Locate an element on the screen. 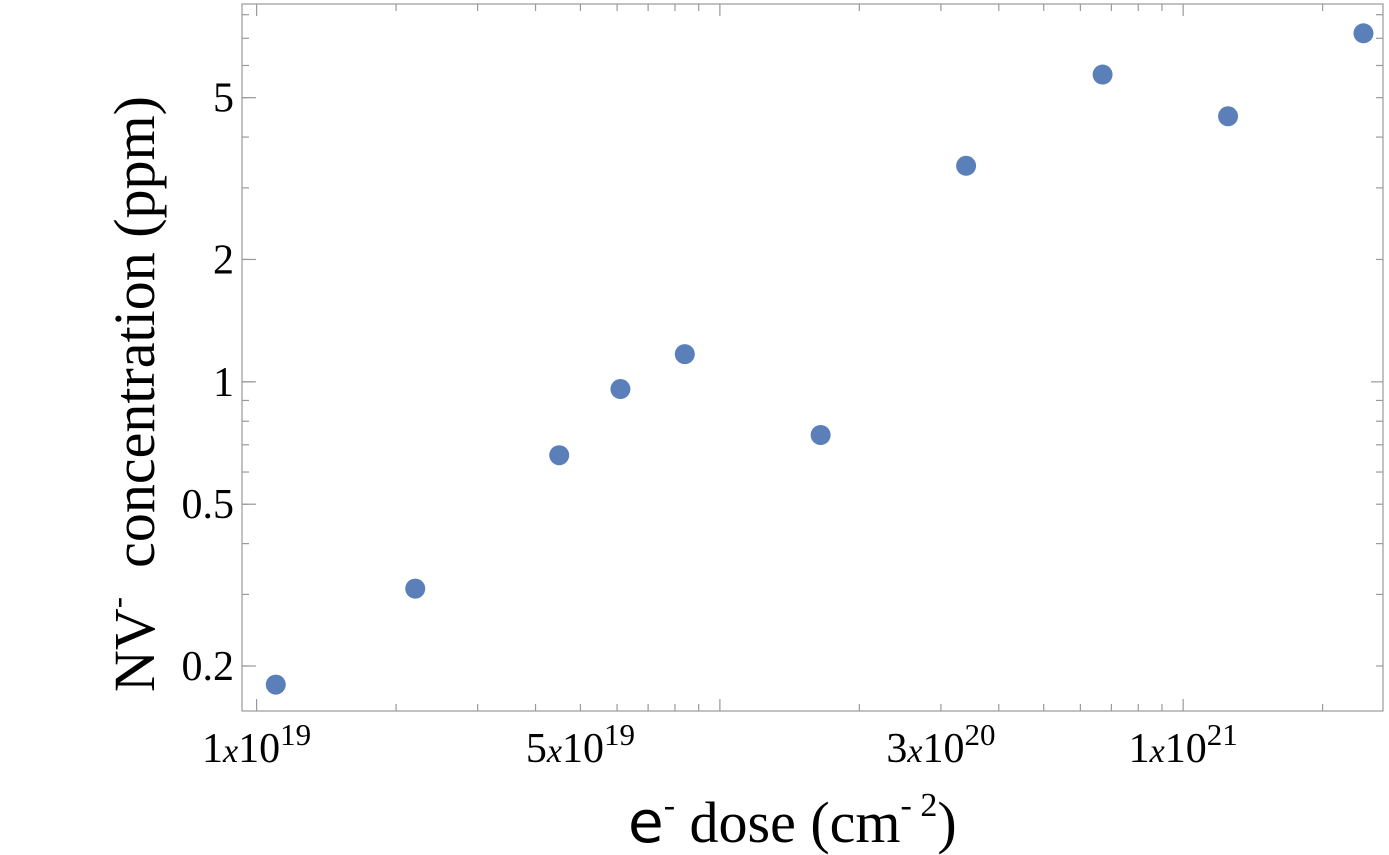 This screenshot has width=1389, height=855. x-axis-title-sup: - is located at coordinates (669, 805).